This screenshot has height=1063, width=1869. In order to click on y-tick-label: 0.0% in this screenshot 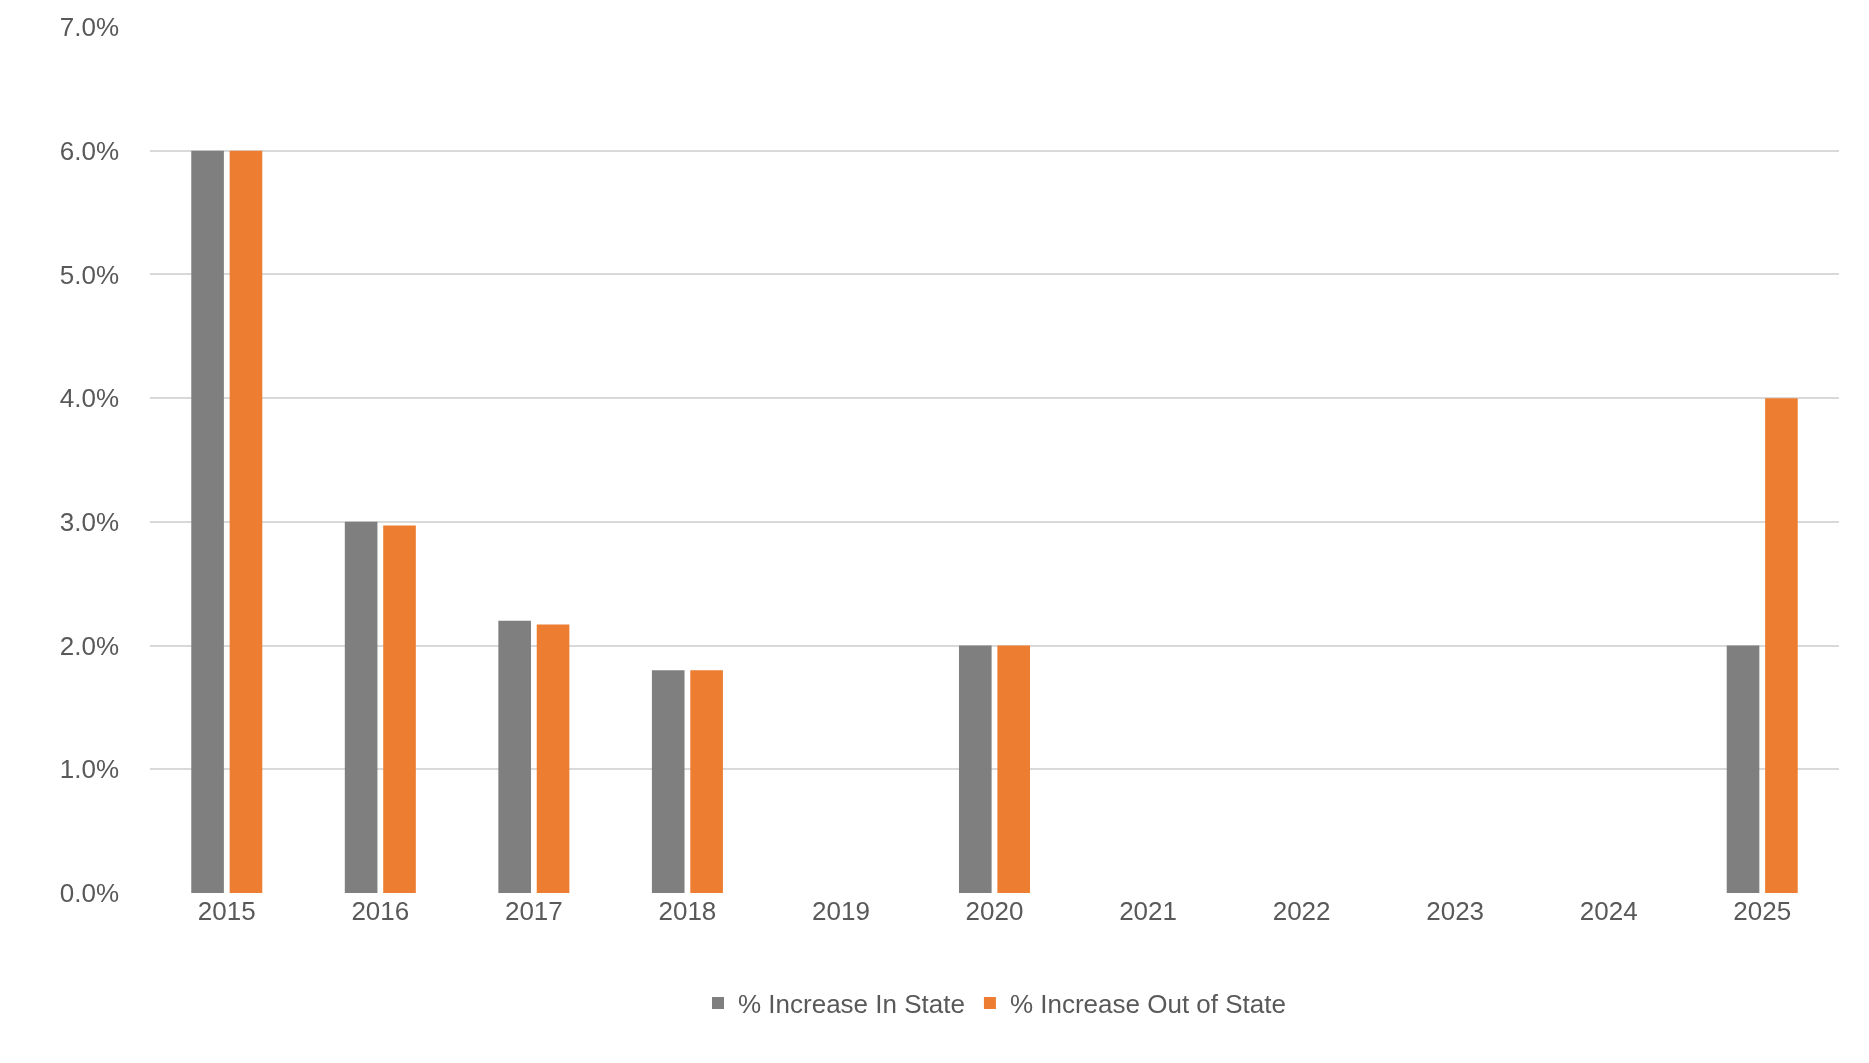, I will do `click(89, 893)`.